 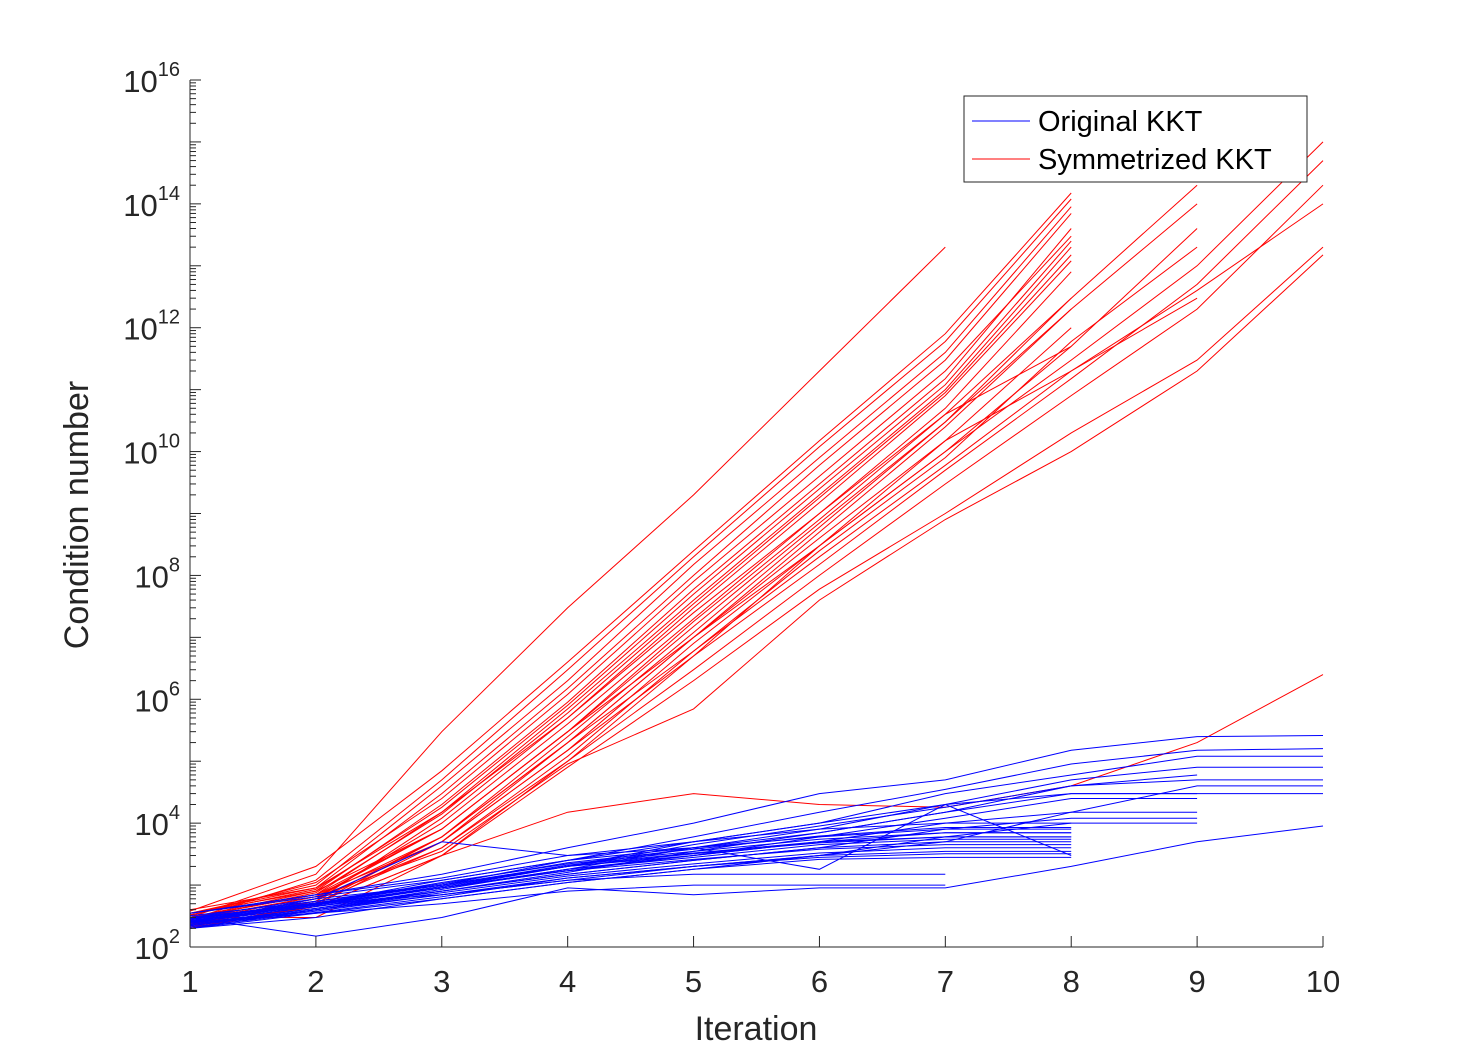 What do you see at coordinates (157, 946) in the screenshot?
I see `y-tick-label: 10²` at bounding box center [157, 946].